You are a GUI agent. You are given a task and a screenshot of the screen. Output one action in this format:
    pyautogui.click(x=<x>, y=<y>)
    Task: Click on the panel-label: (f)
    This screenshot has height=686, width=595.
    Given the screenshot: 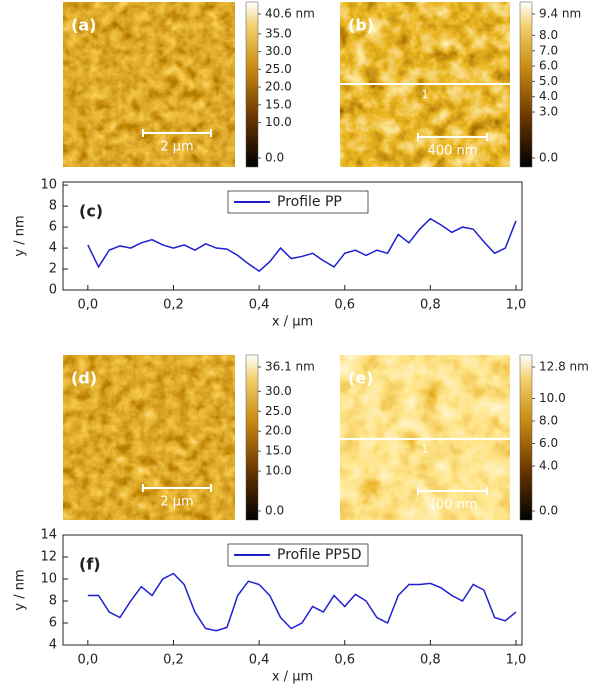 What is the action you would take?
    pyautogui.click(x=90, y=564)
    